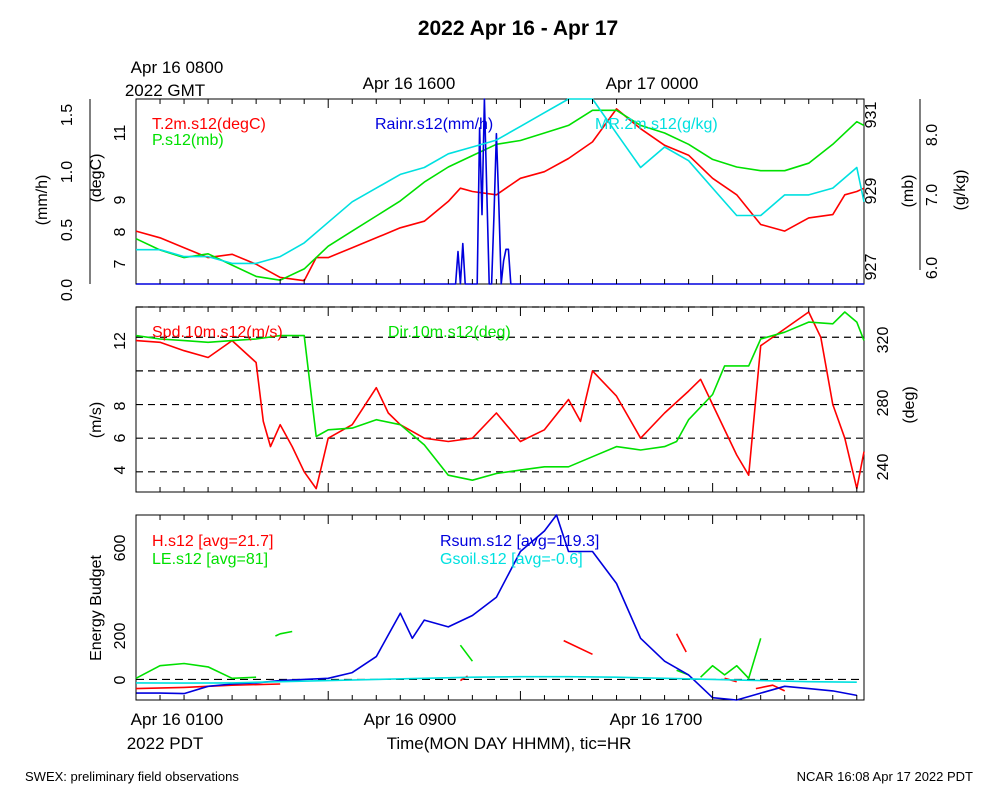  Describe the element at coordinates (932, 268) in the screenshot. I see `mr-tick-label: 6.0` at that location.